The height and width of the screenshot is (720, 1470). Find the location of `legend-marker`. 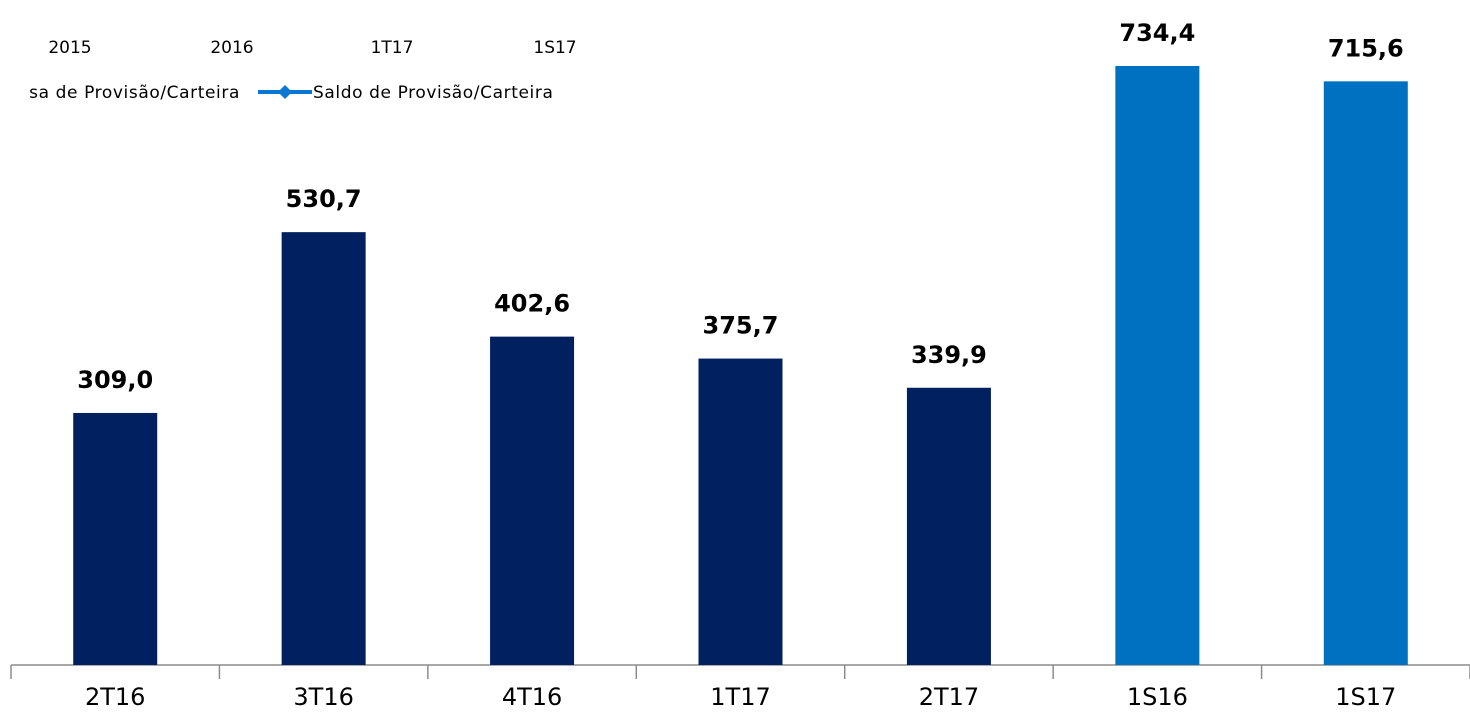

legend-marker is located at coordinates (285, 92).